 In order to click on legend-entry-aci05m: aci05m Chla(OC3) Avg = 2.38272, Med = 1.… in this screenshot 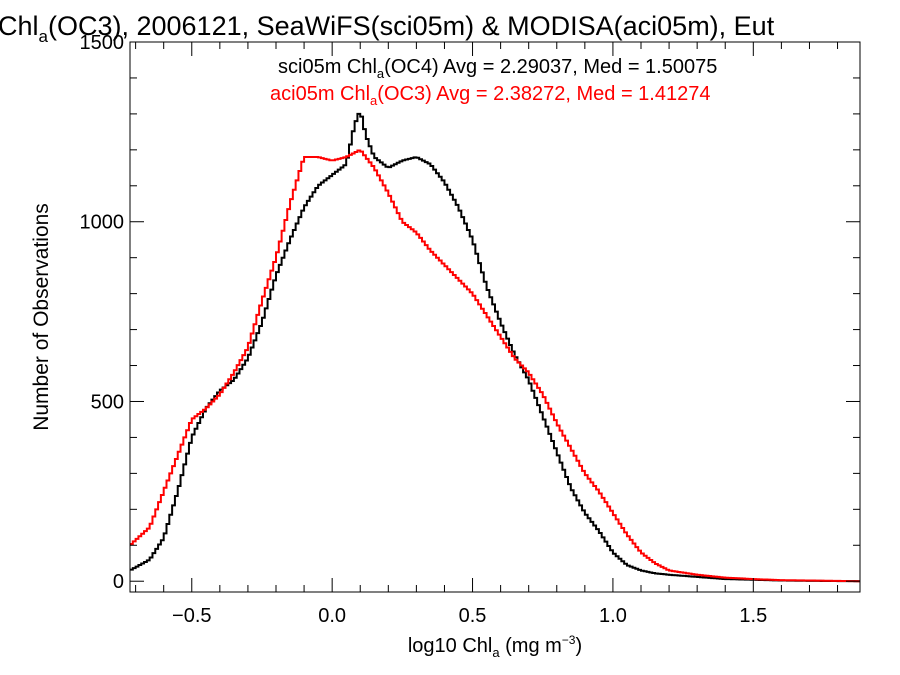, I will do `click(490, 95)`.